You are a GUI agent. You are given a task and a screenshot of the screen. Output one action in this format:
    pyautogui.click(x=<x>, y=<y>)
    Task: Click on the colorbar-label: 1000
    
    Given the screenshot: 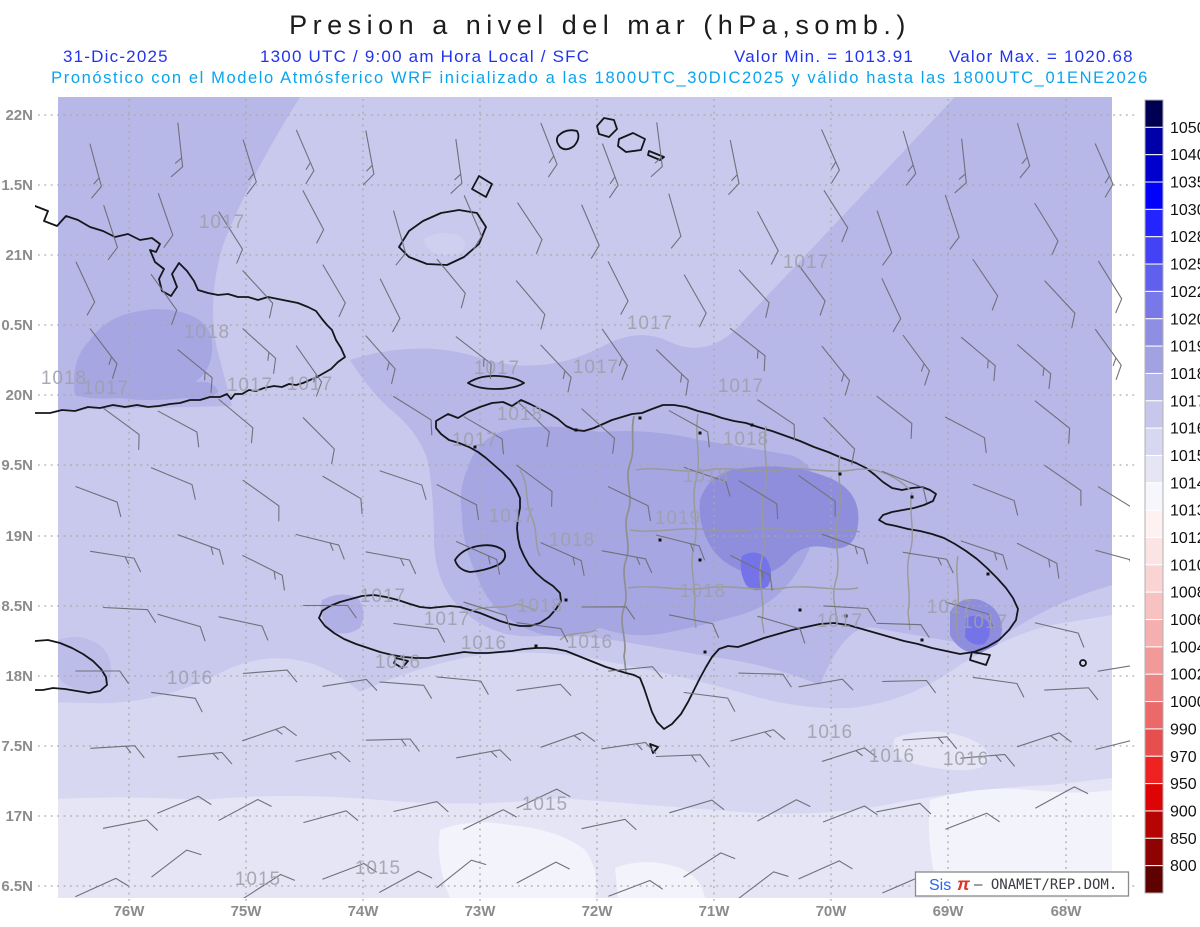 What is the action you would take?
    pyautogui.click(x=1185, y=702)
    